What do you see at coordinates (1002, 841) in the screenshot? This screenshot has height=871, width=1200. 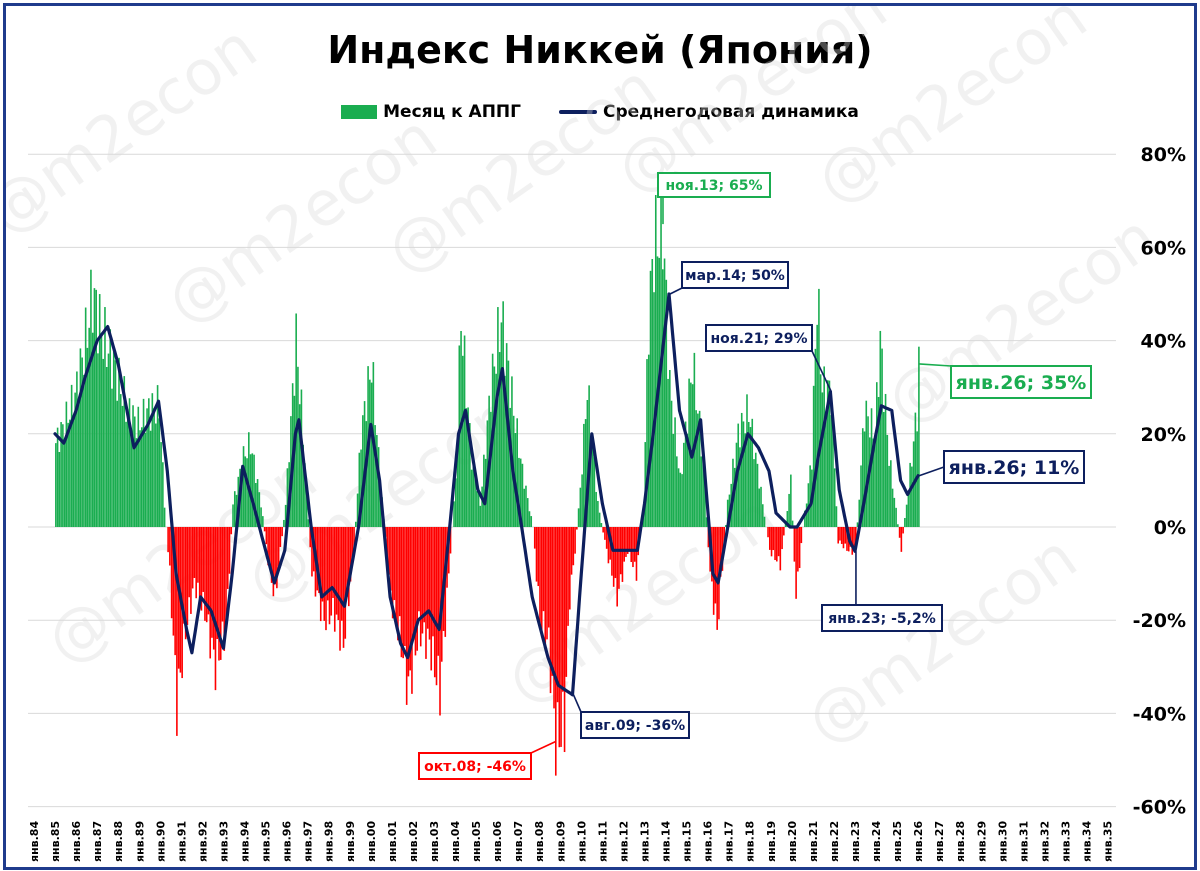 I see `x-tick-label: янв.30` at bounding box center [1002, 841].